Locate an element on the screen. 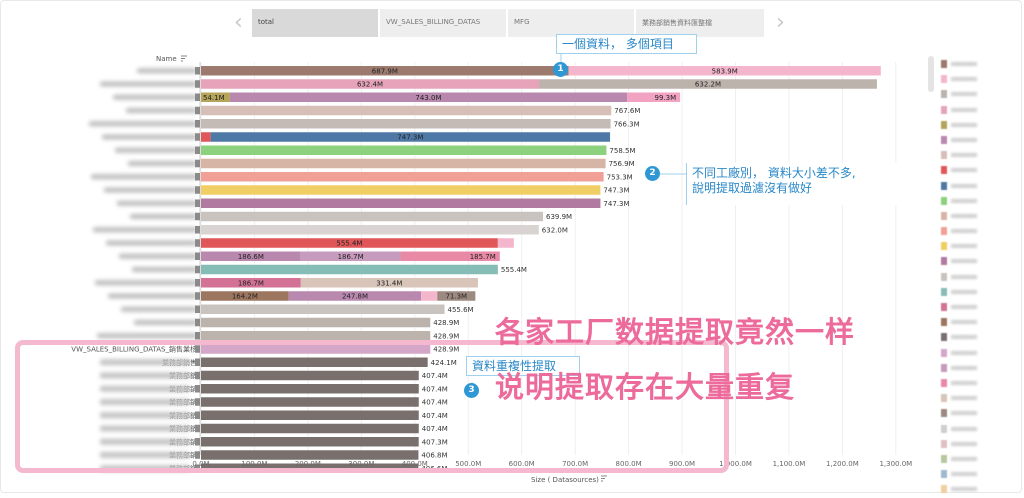  x-tick-label: 1,300.0M is located at coordinates (895, 464).